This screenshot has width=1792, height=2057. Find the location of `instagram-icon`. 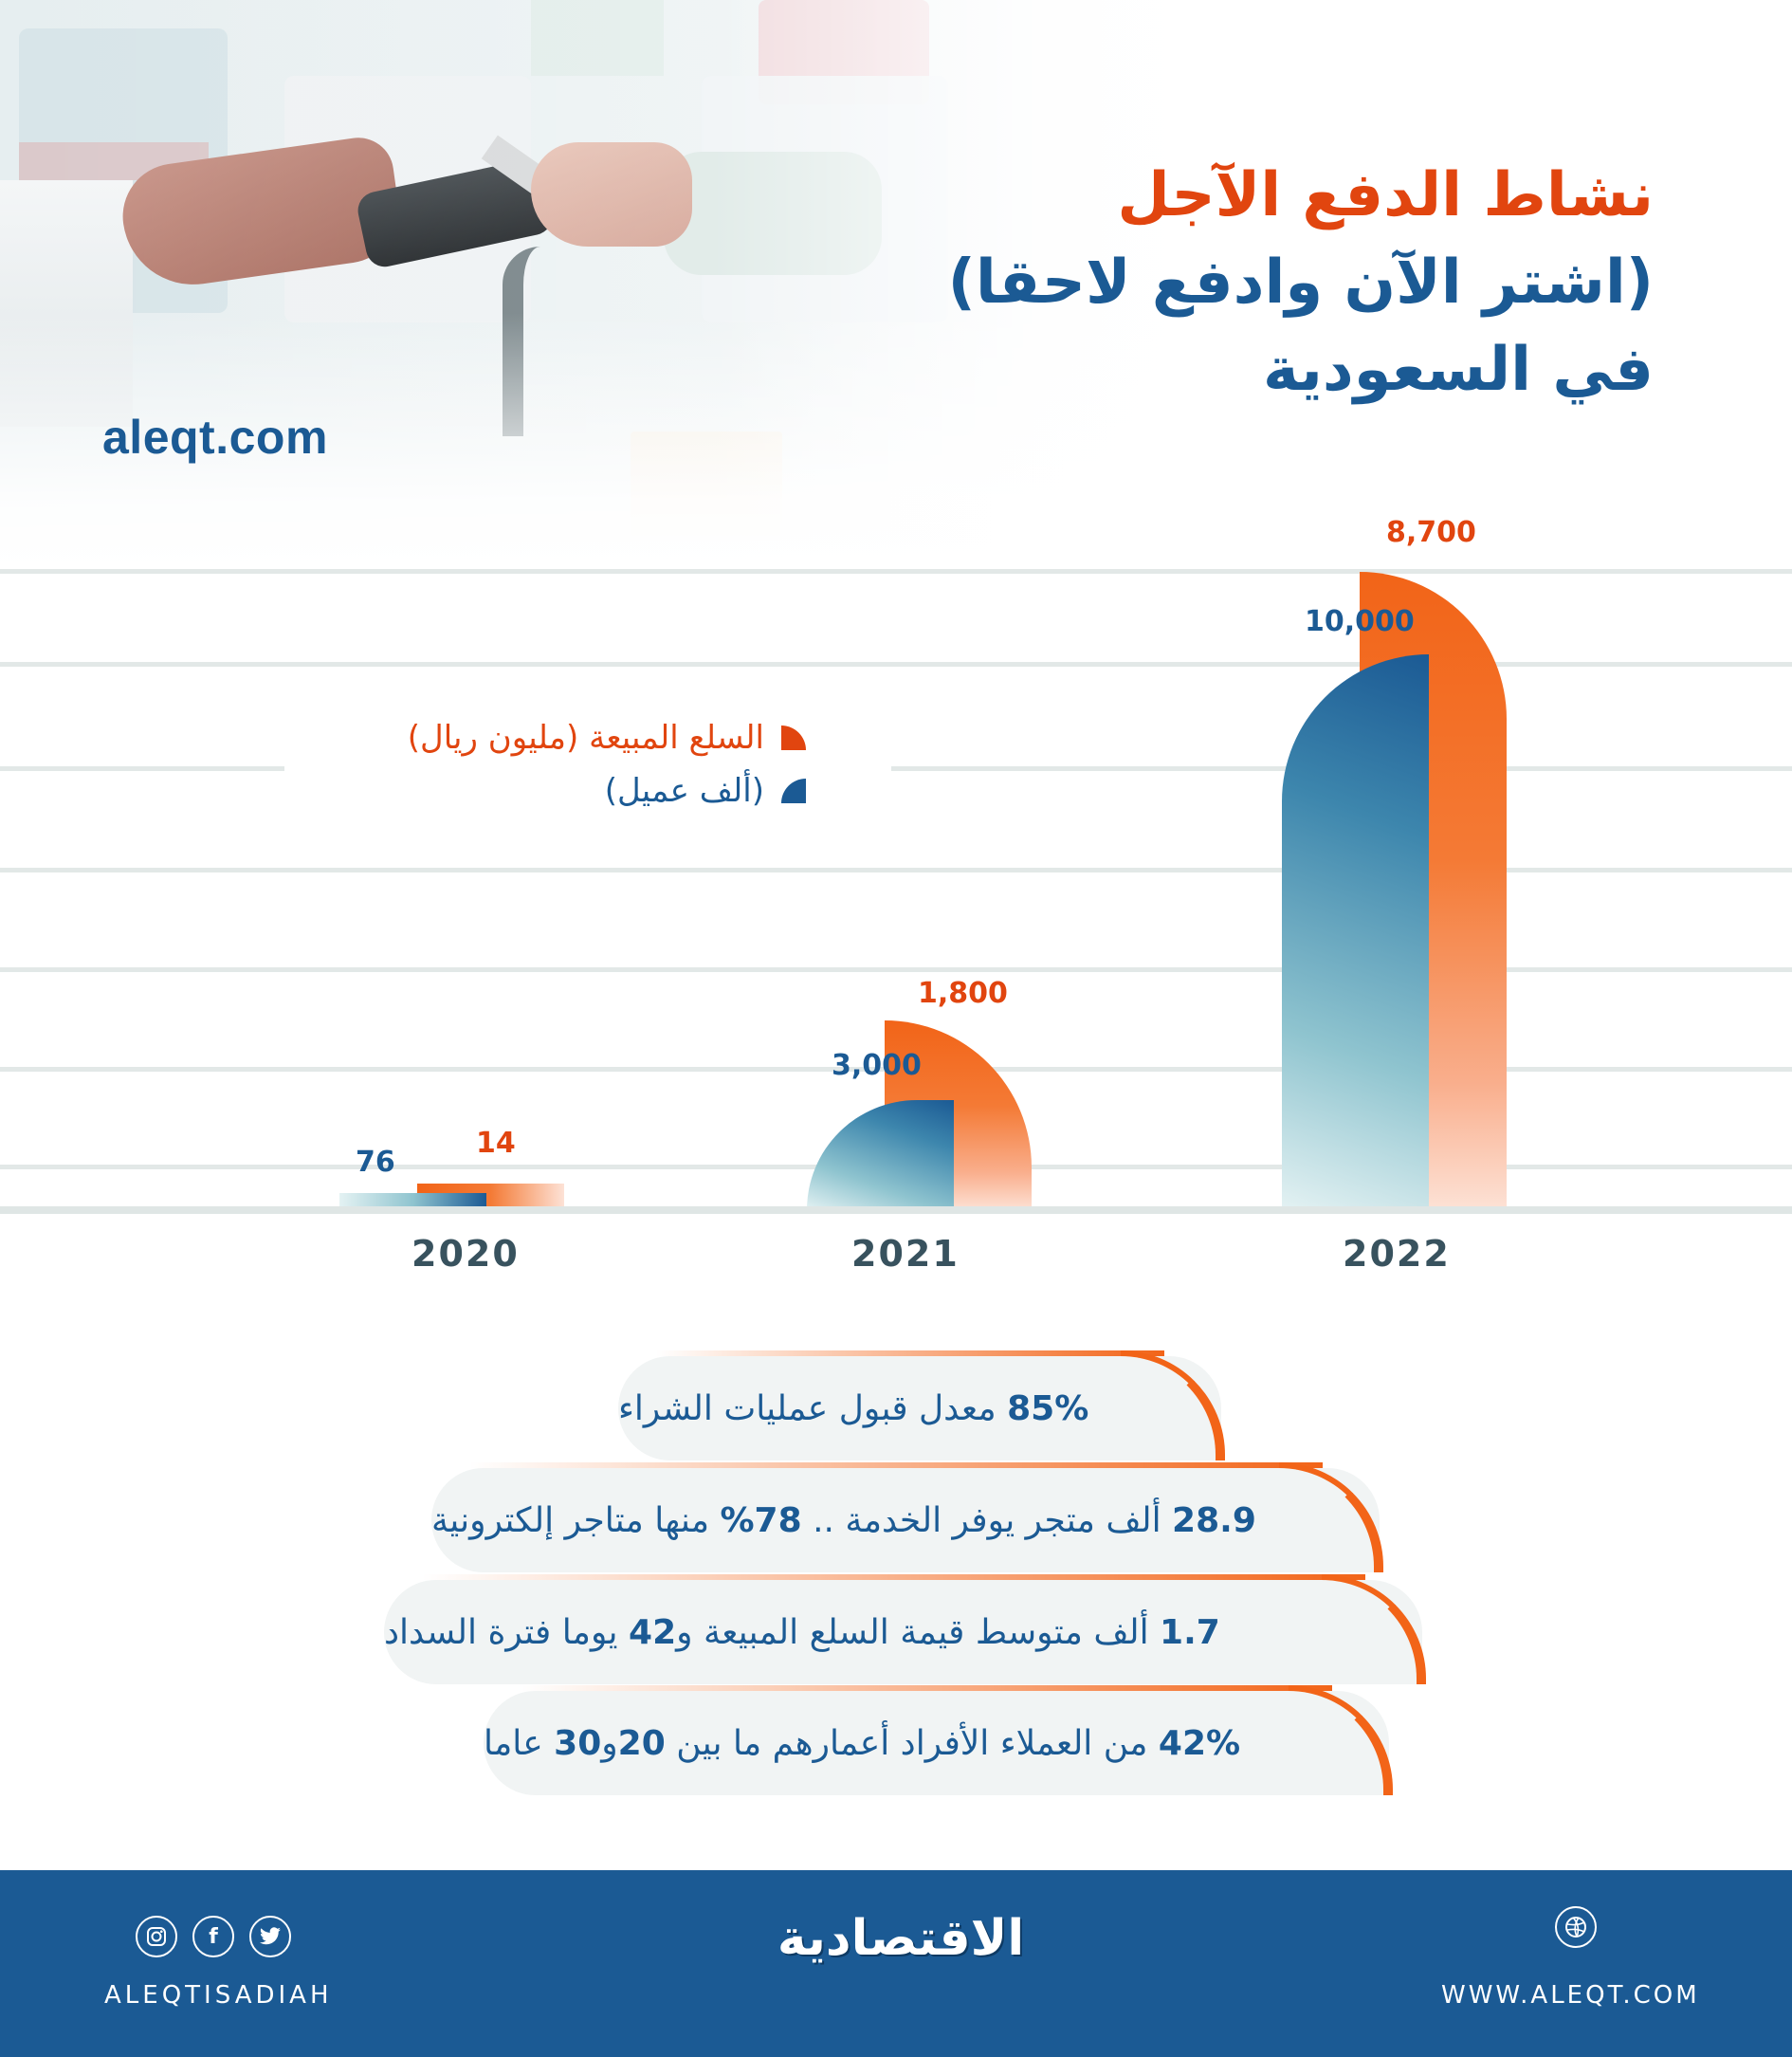

instagram-icon is located at coordinates (156, 1936).